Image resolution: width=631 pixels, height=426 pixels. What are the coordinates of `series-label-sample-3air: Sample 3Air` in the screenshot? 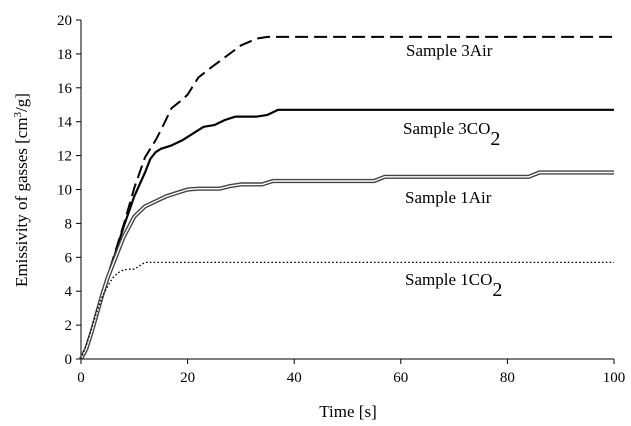 It's located at (449, 50).